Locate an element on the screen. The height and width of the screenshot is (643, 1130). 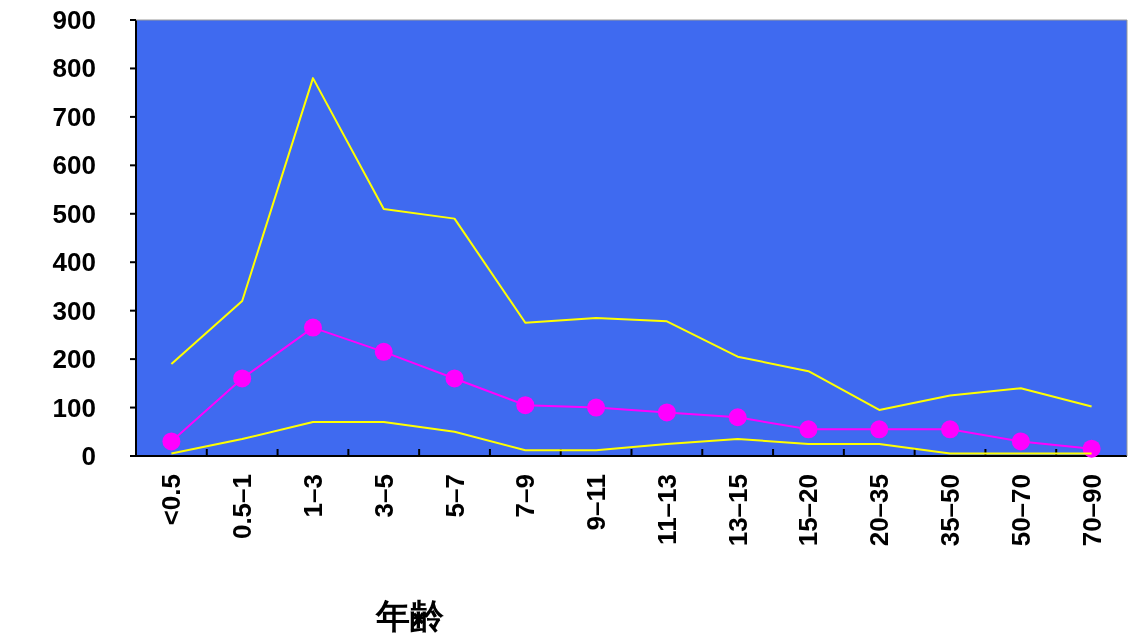
x-tick-label: 1–3 is located at coordinates (312, 496).